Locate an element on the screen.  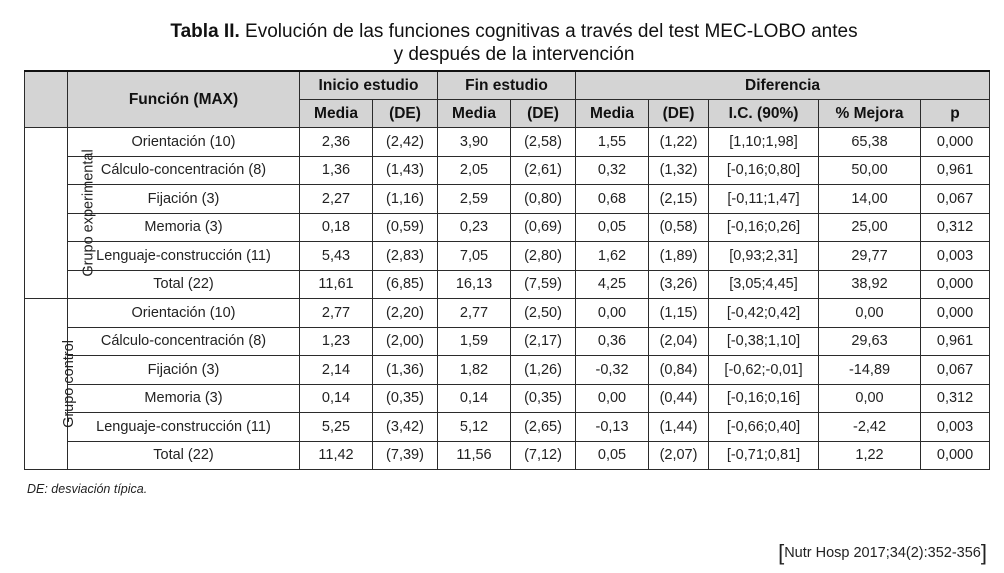
cell-inicio-de: (2,83) is located at coordinates (405, 256).